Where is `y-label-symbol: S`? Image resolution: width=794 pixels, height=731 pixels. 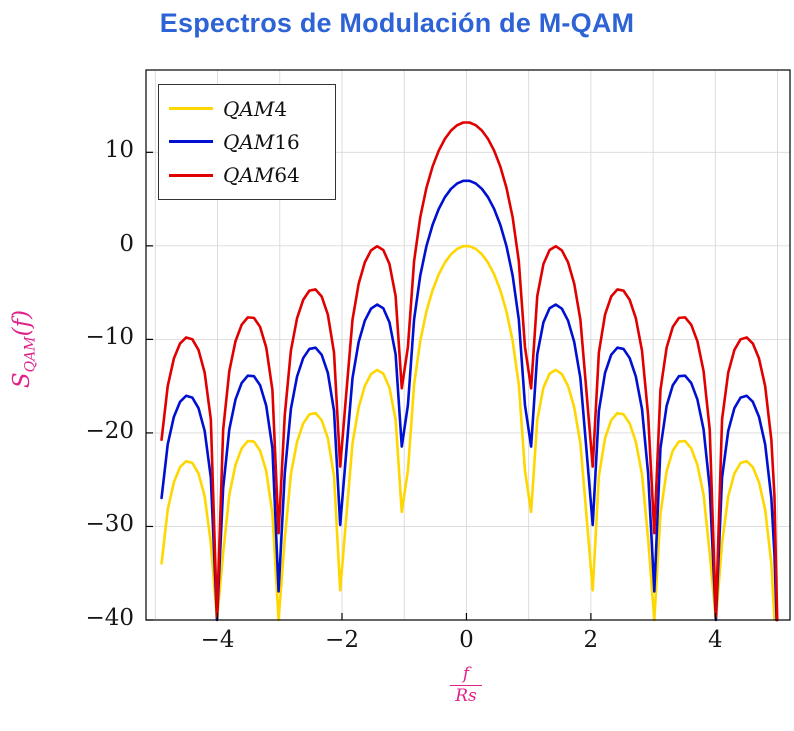
y-label-symbol: S is located at coordinates (22, 380).